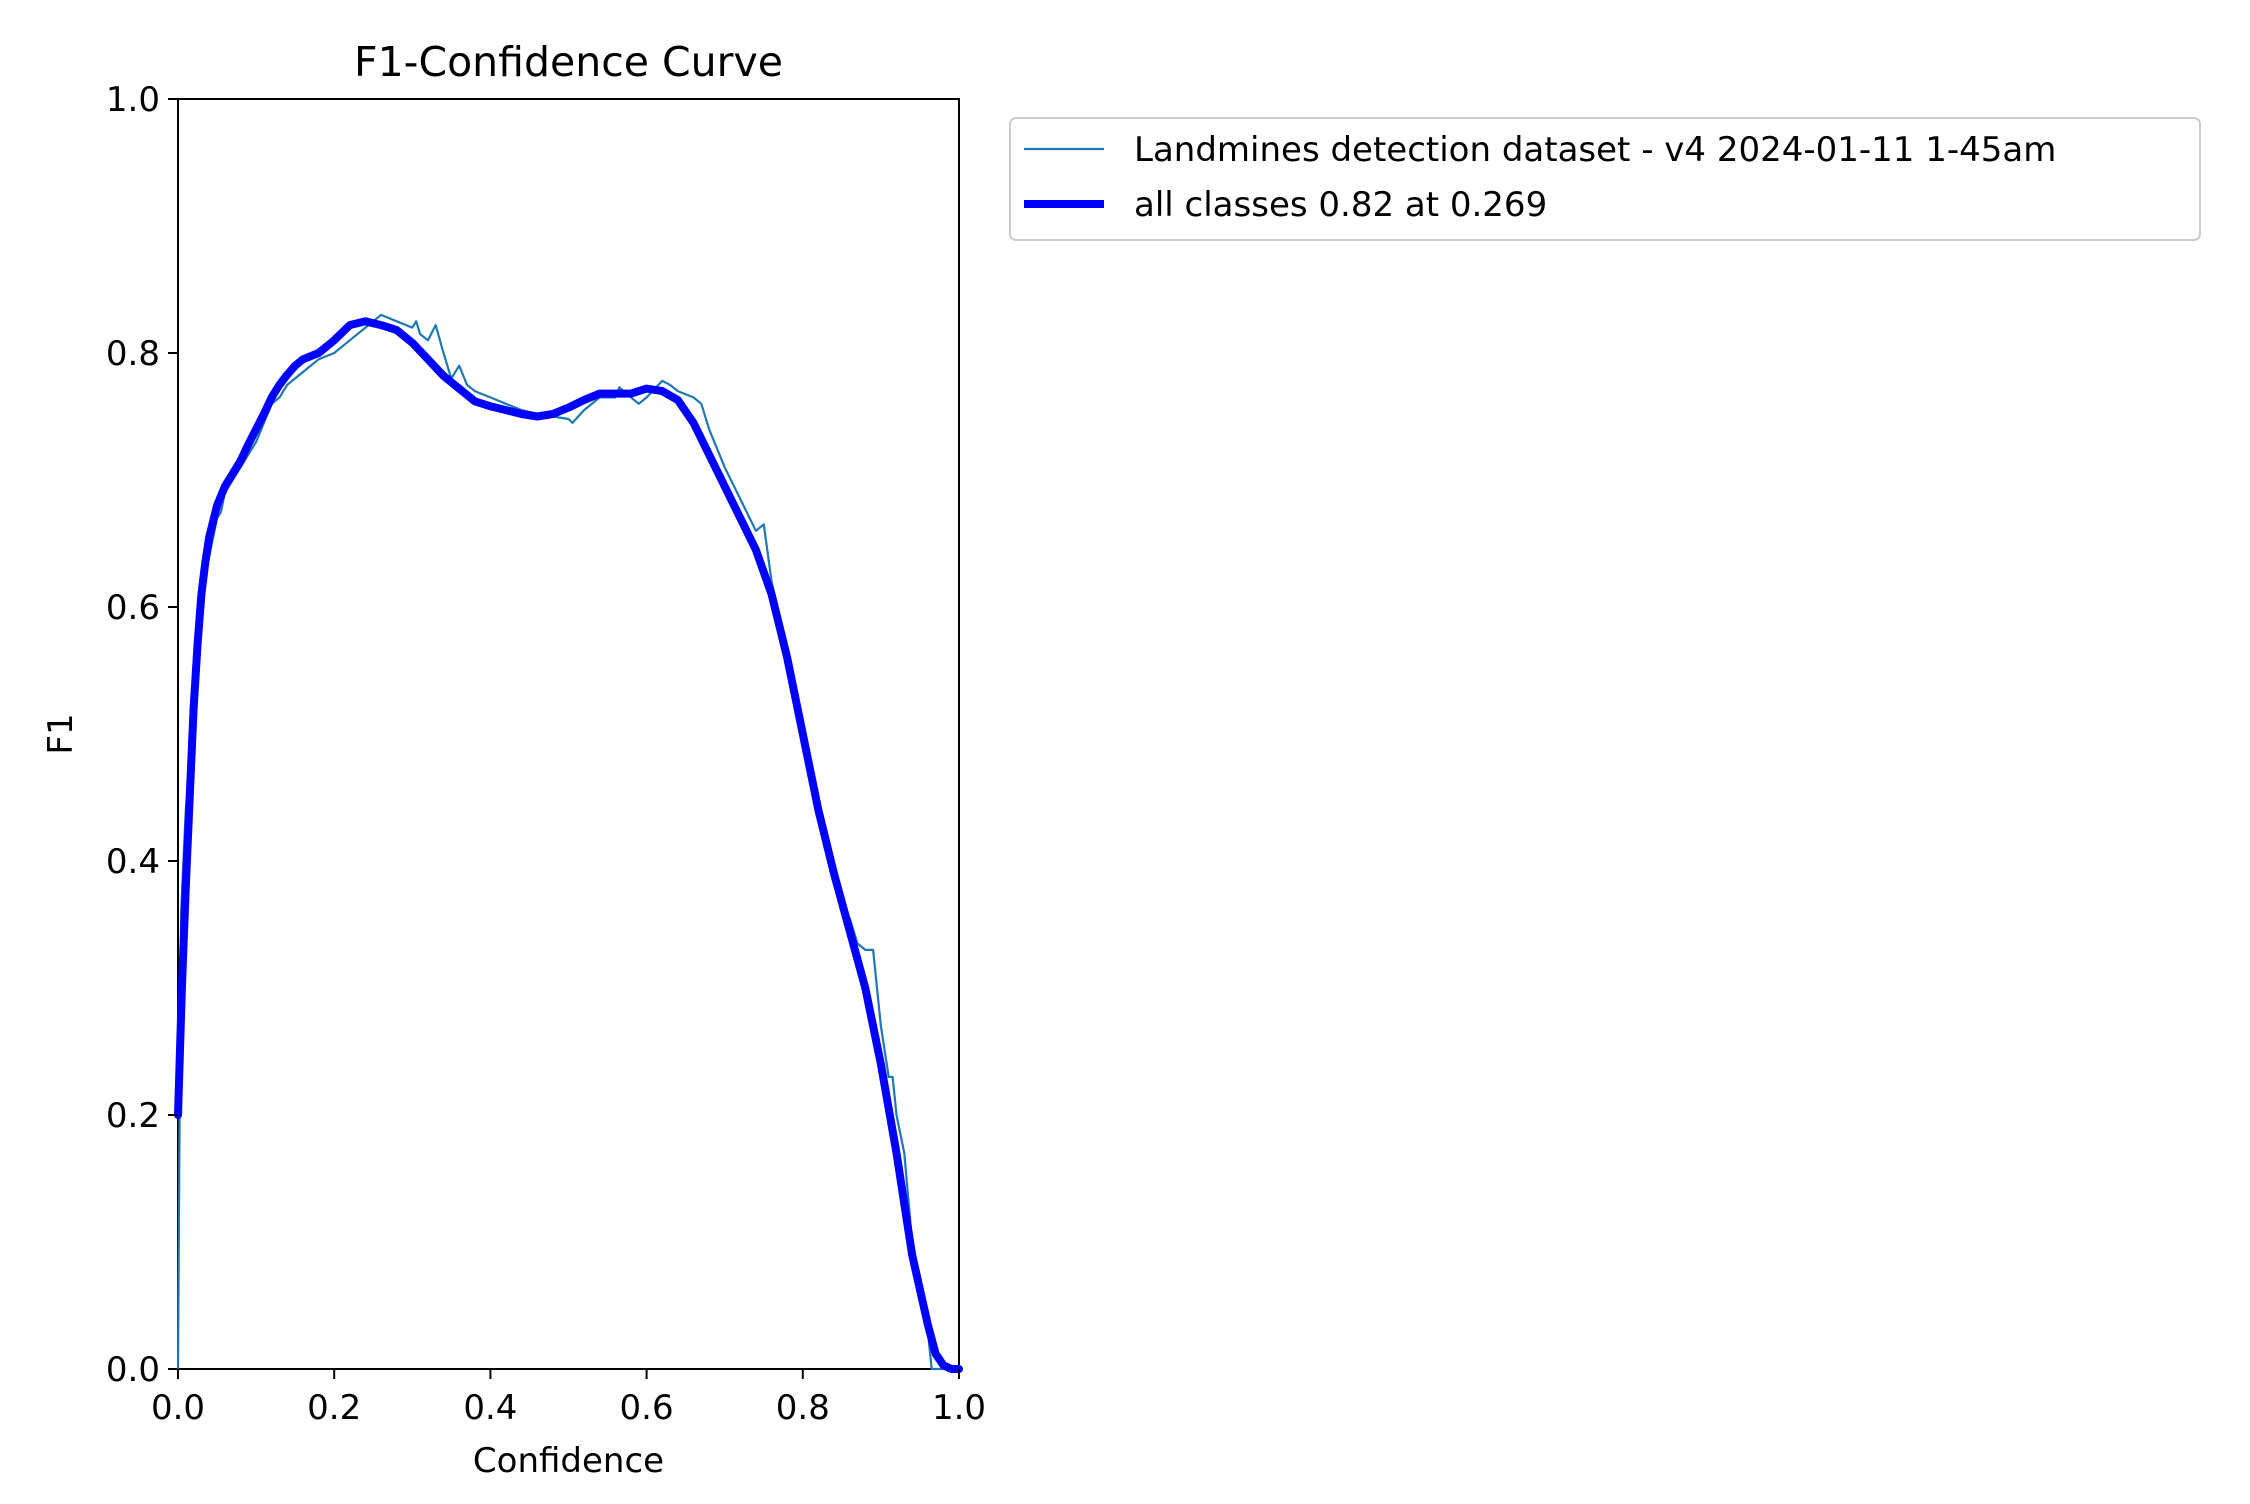  I want to click on x-tick-label: 1.0, so click(959, 1408).